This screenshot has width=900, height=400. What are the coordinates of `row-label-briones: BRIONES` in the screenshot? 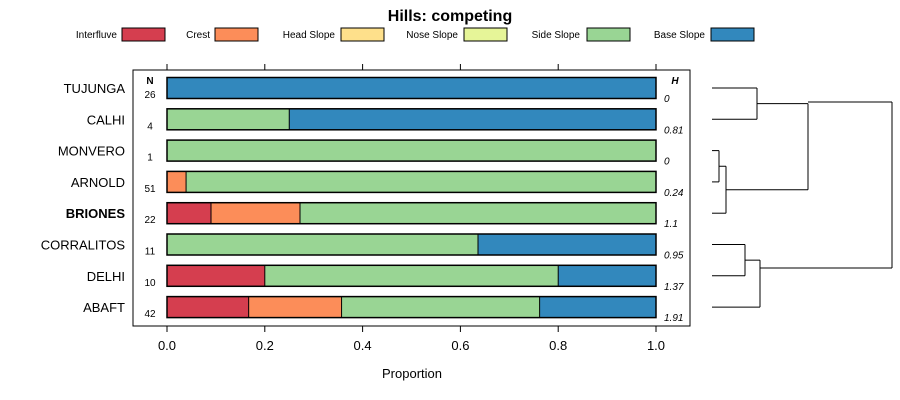 It's located at (96, 213).